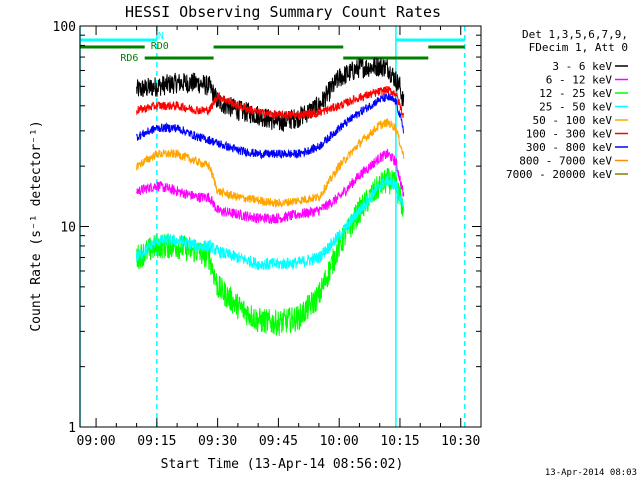 Image resolution: width=640 pixels, height=480 pixels. Describe the element at coordinates (591, 473) in the screenshot. I see `footer-timestamp: 13-Apr-2014 08:03` at that location.